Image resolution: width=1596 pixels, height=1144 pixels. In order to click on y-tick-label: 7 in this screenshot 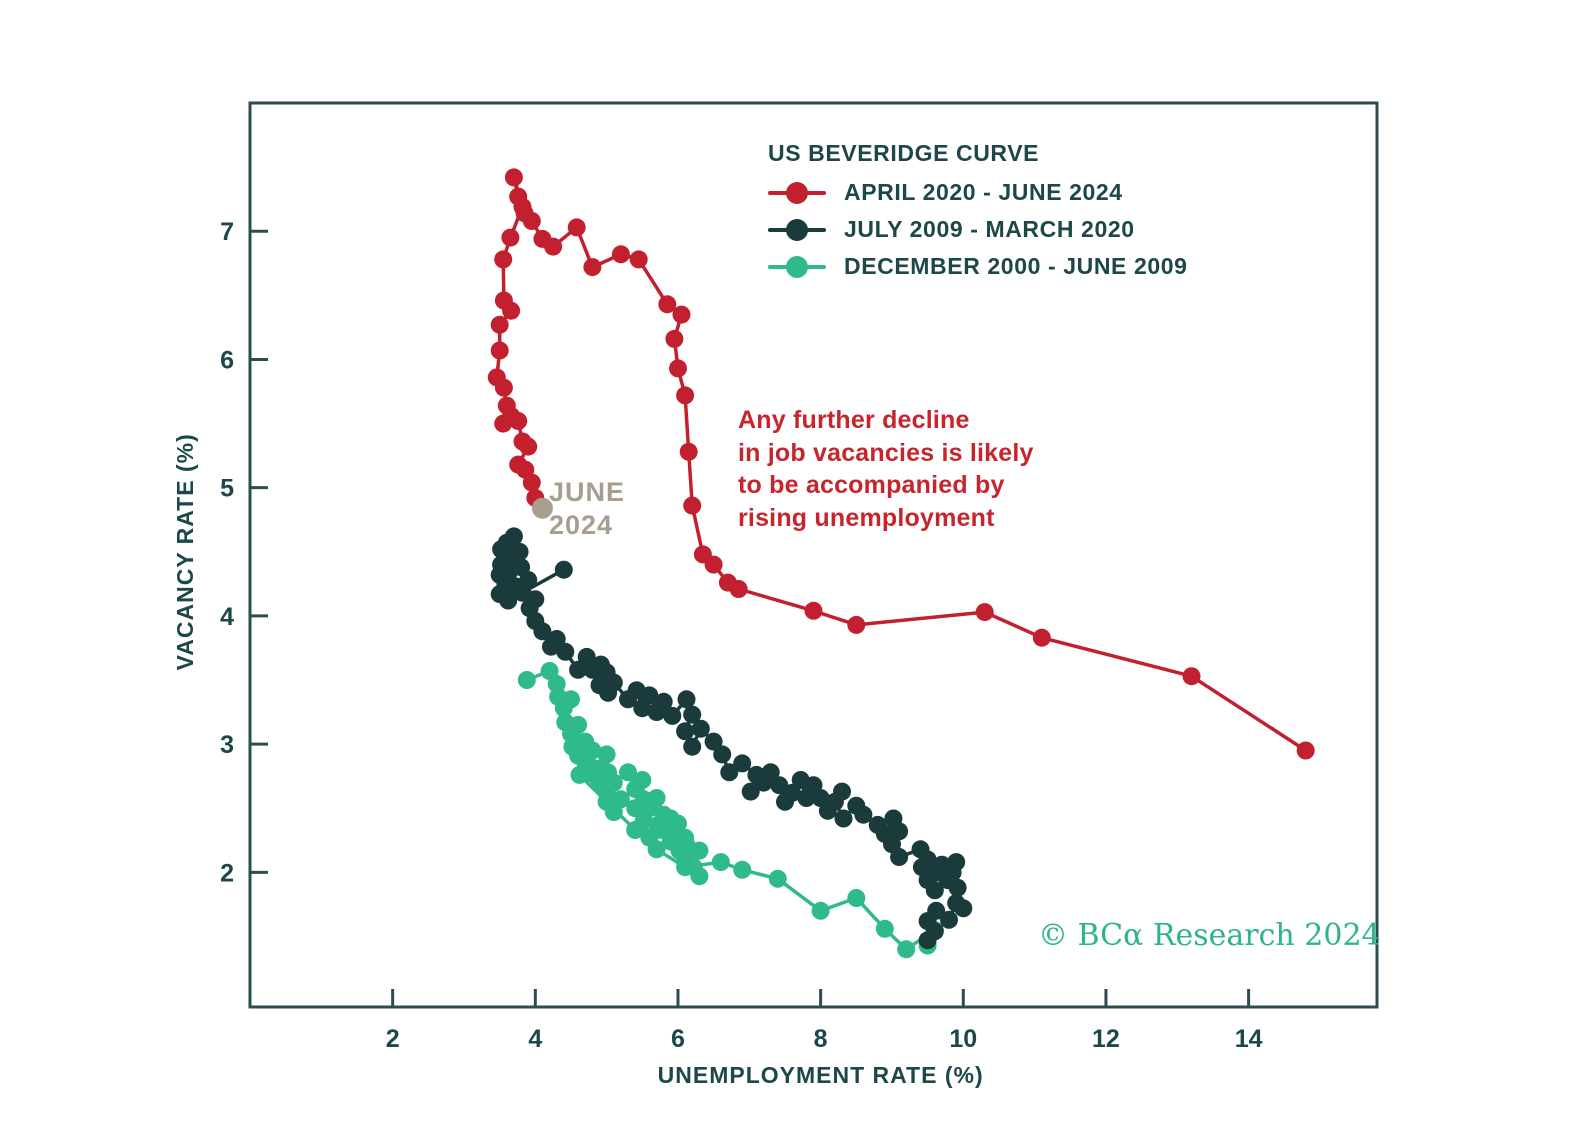, I will do `click(227, 232)`.